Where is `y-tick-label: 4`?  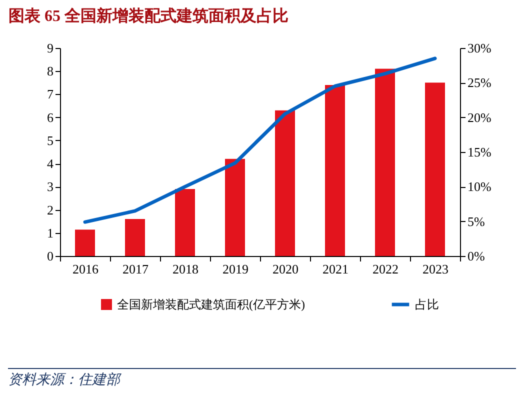
y-tick-label: 4 is located at coordinates (50, 164).